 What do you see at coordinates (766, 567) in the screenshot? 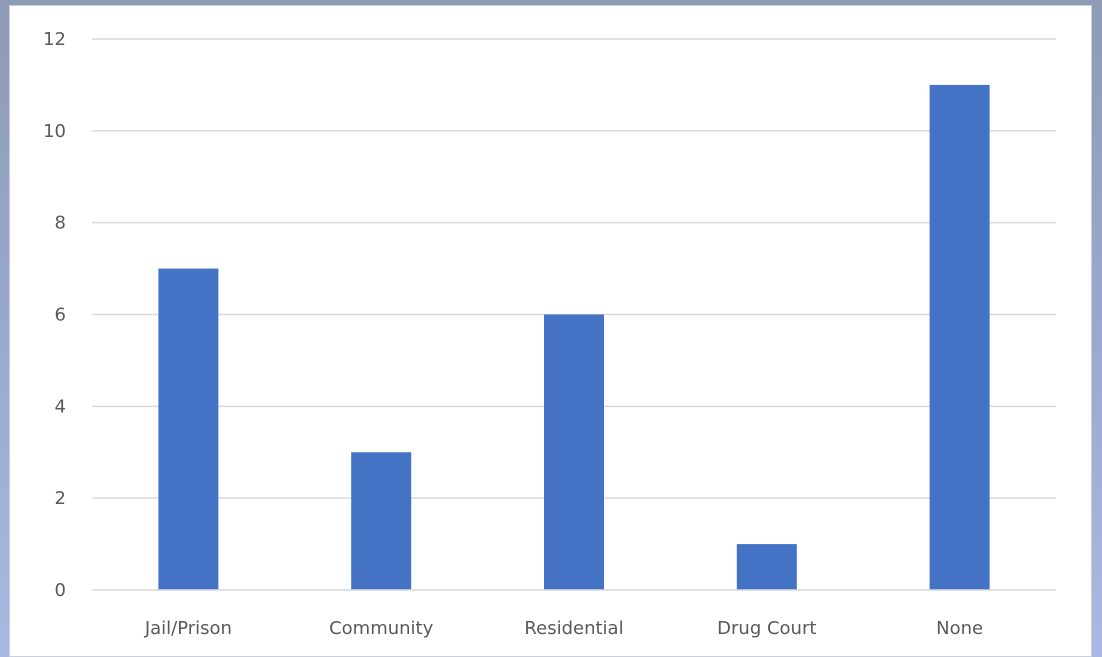
I see `bar-drug-court` at bounding box center [766, 567].